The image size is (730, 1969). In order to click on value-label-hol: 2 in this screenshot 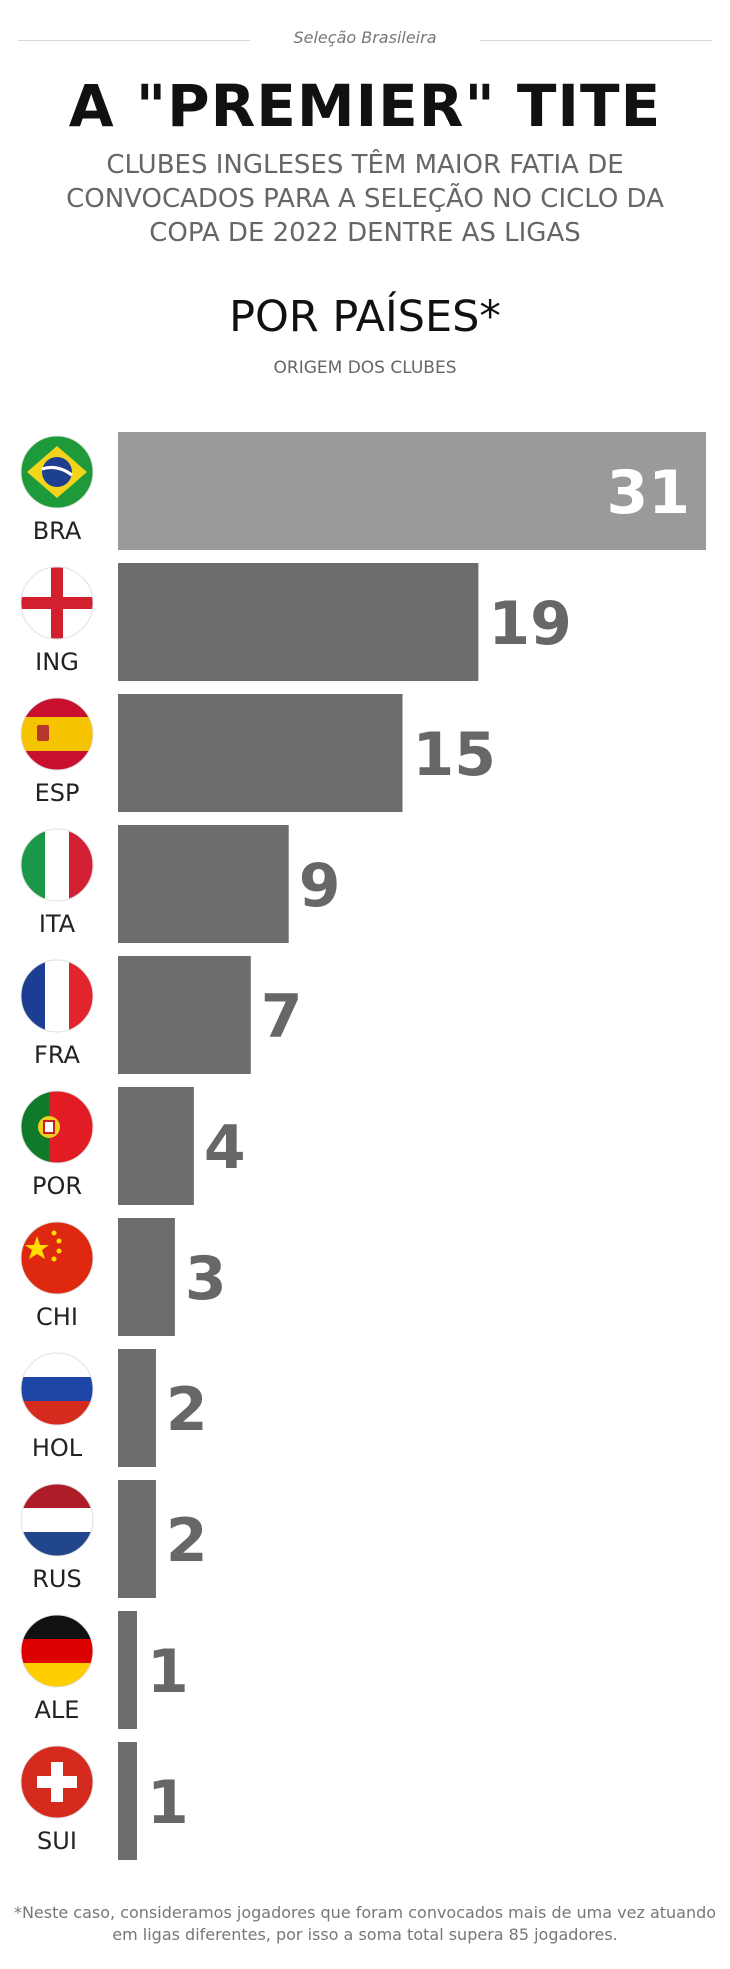, I will do `click(187, 1410)`.